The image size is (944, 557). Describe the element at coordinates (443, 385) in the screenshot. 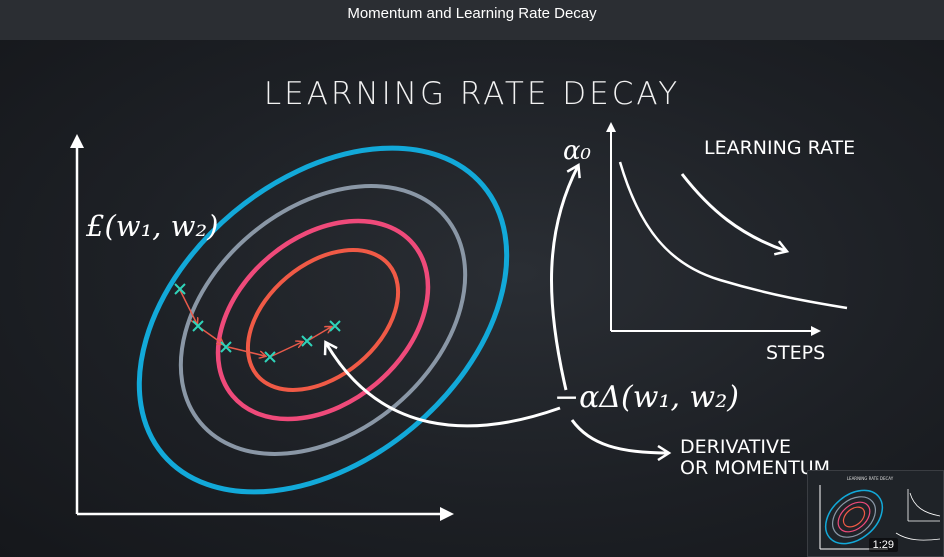

I see `update-to-path-arrow` at that location.